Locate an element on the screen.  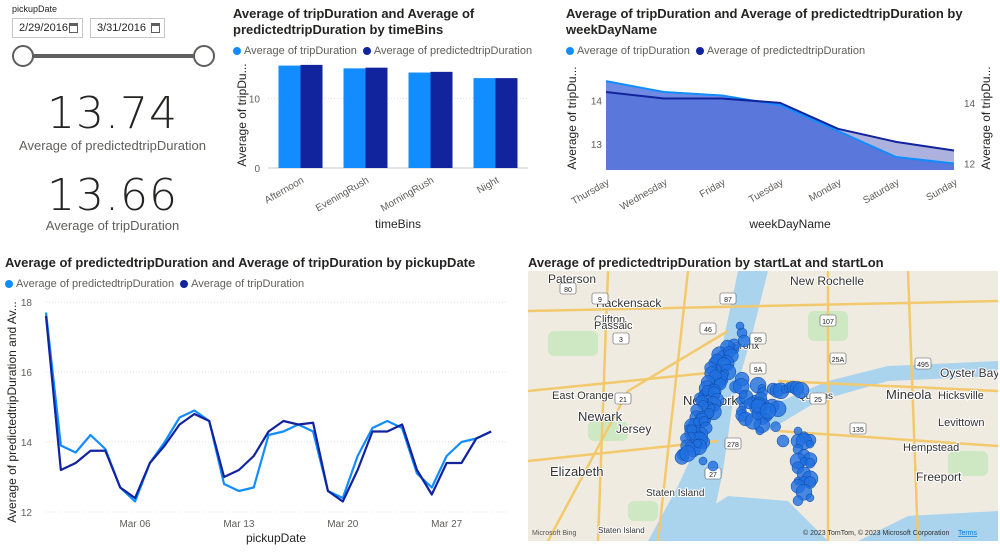
road-shield-label: 21 is located at coordinates (623, 400).